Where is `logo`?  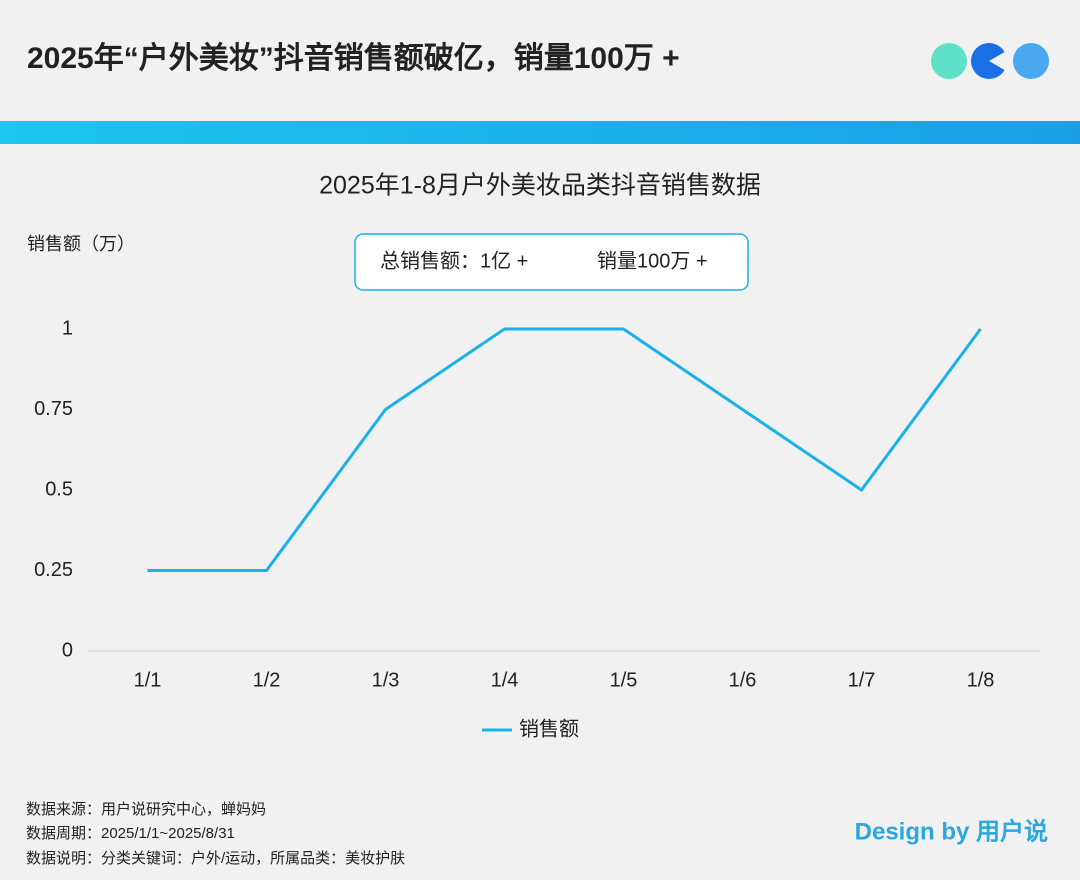 logo is located at coordinates (990, 61).